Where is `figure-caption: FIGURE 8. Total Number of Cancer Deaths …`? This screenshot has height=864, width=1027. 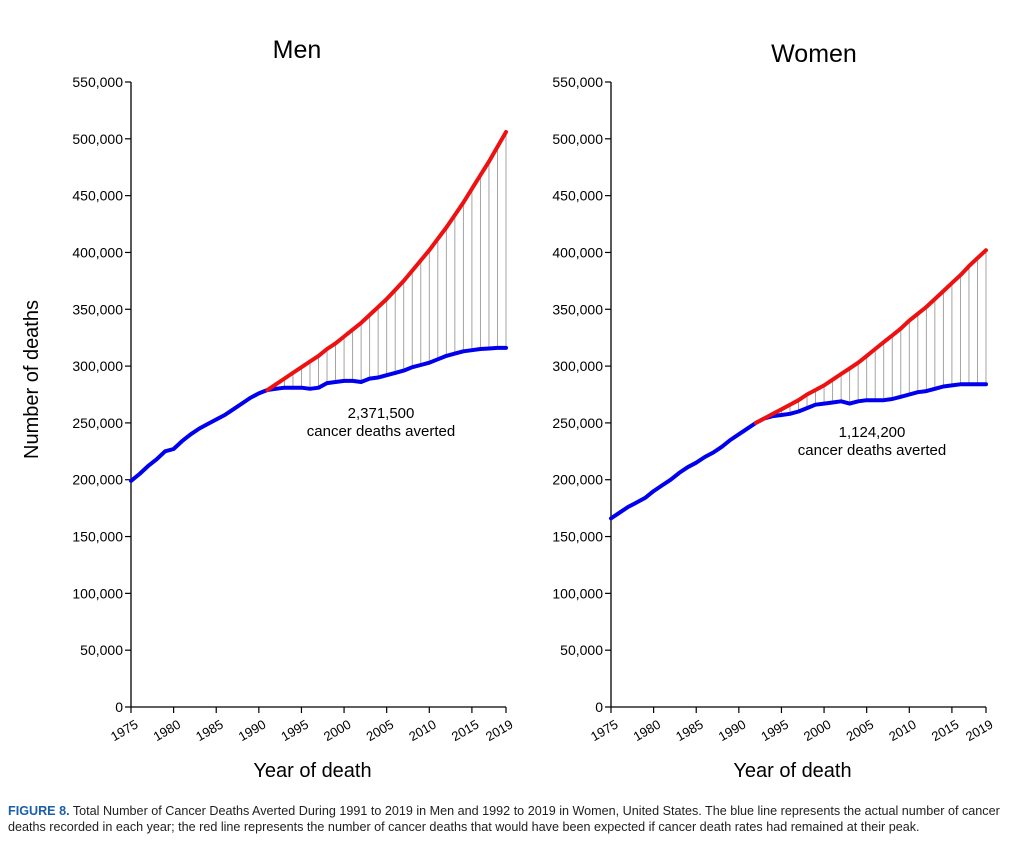
figure-caption: FIGURE 8. Total Number of Cancer Deaths … is located at coordinates (513, 819).